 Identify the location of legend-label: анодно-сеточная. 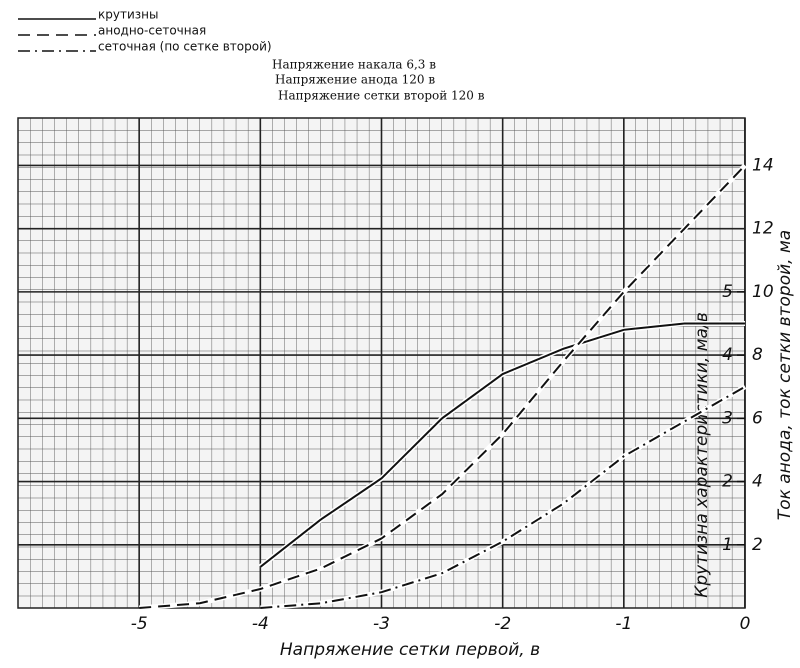
(152, 31).